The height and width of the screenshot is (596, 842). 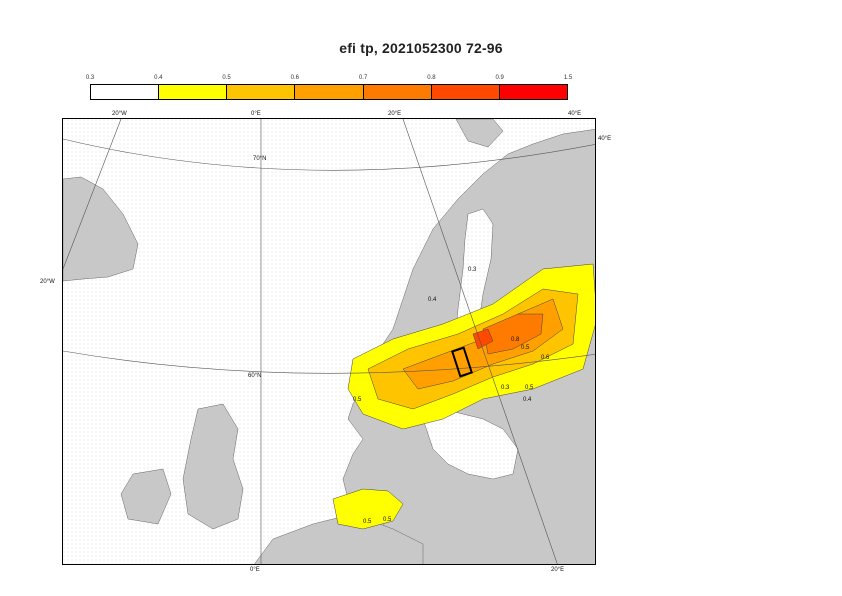 What do you see at coordinates (213, 466) in the screenshot?
I see `british-isles-land` at bounding box center [213, 466].